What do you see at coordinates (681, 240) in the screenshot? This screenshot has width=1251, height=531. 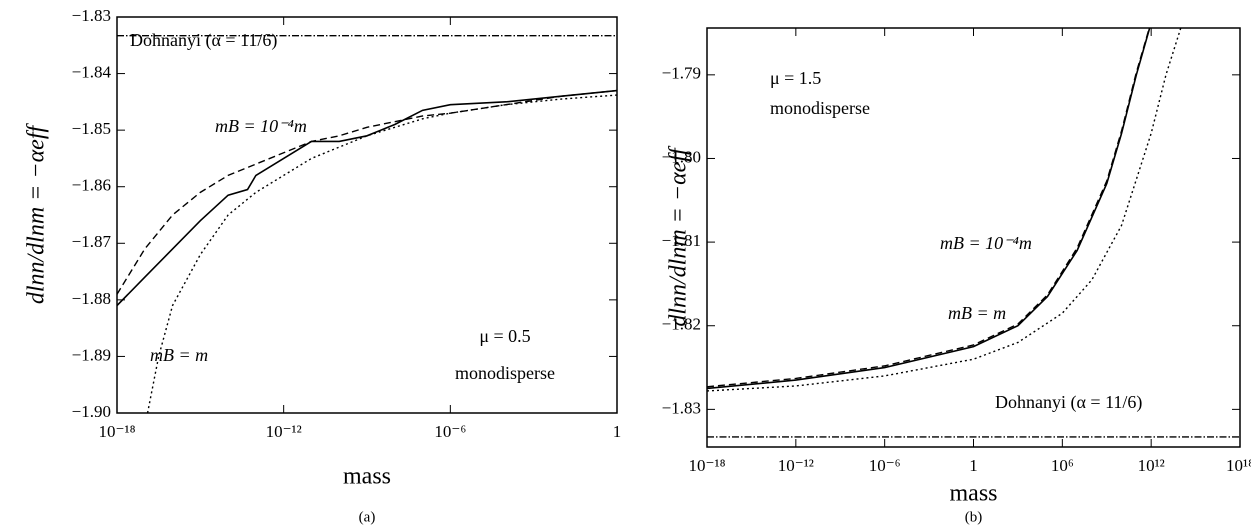 I see `y-tick-label: −1.81` at bounding box center [681, 240].